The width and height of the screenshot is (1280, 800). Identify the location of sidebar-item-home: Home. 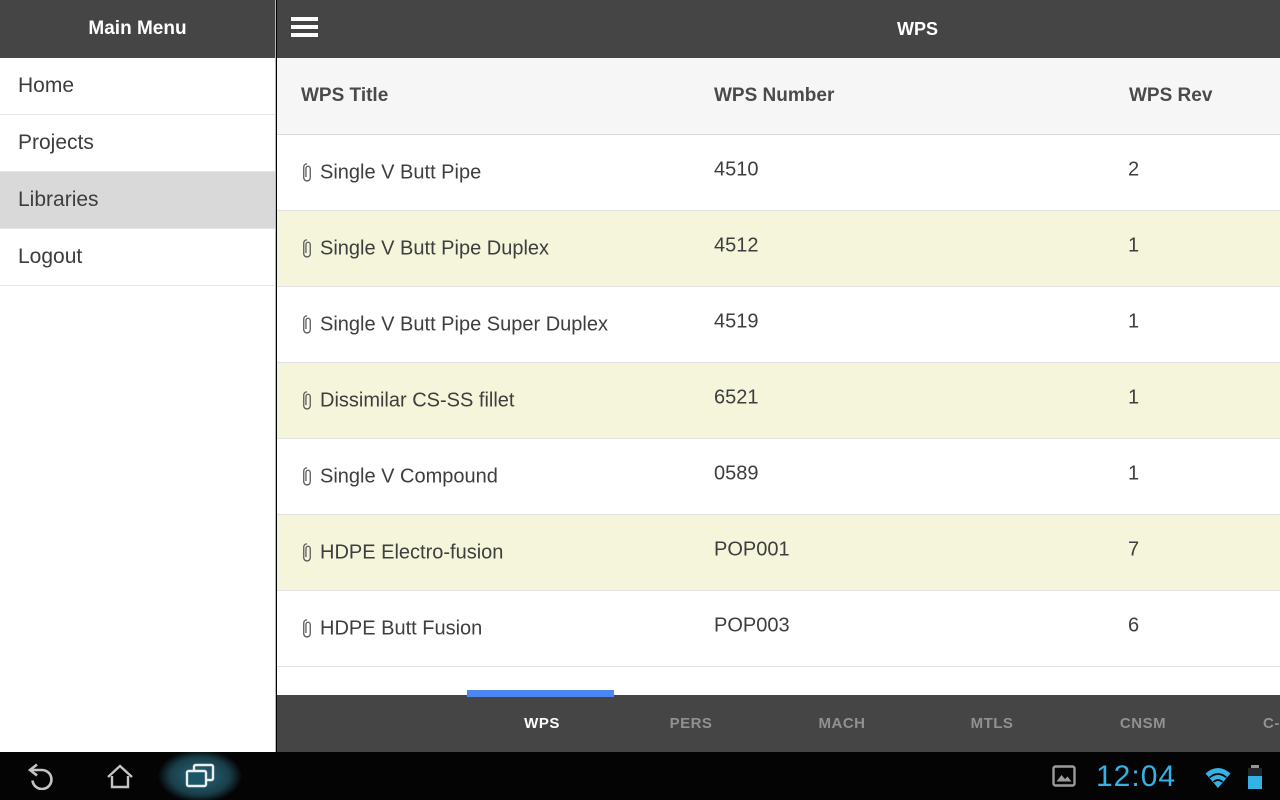
(137, 86).